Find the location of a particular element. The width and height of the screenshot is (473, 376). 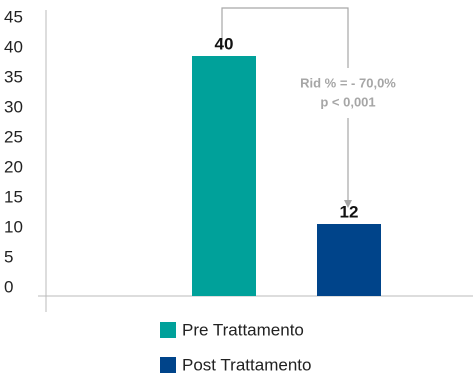

y-tick-label: 20 is located at coordinates (13, 166).